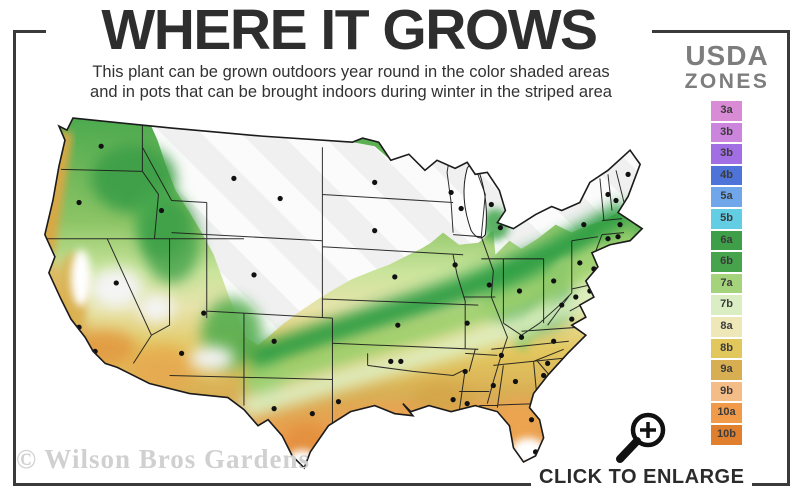  Describe the element at coordinates (726, 305) in the screenshot. I see `legend-zone-chip-7b: 7b` at that location.